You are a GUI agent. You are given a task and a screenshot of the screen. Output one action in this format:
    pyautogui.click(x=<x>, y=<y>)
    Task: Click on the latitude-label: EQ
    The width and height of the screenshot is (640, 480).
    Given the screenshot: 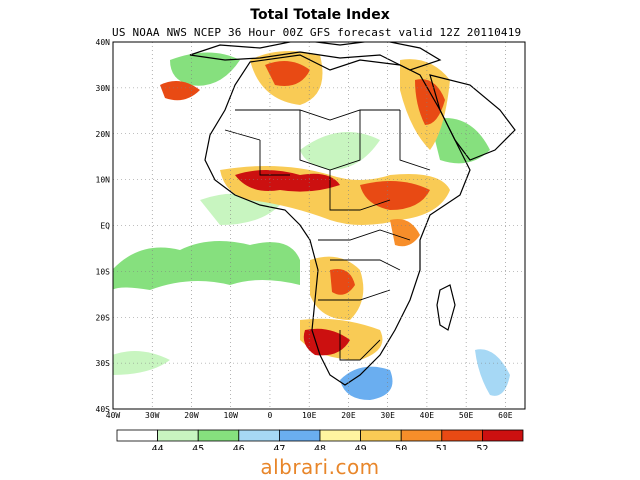 What is the action you would take?
    pyautogui.click(x=105, y=226)
    